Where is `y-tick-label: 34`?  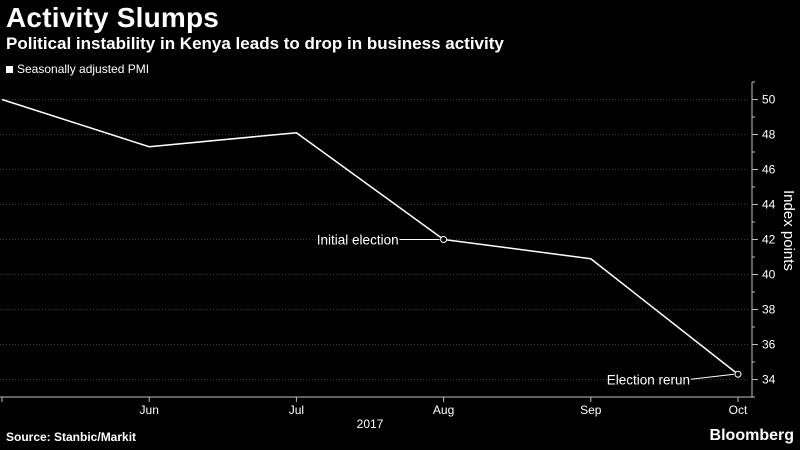 y-tick-label: 34 is located at coordinates (769, 380).